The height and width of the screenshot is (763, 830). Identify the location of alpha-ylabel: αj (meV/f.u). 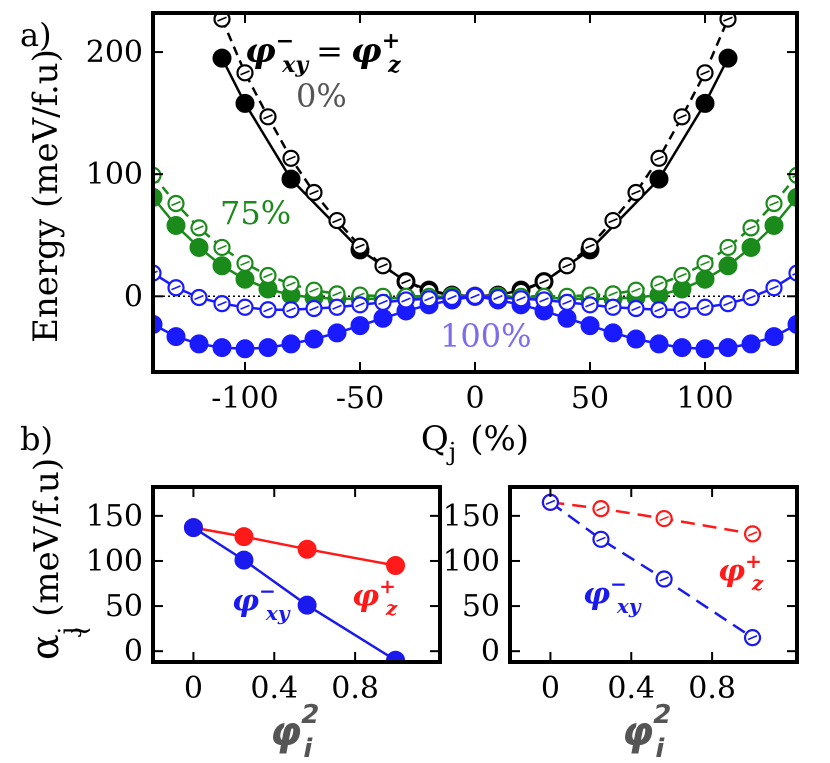
(52, 559).